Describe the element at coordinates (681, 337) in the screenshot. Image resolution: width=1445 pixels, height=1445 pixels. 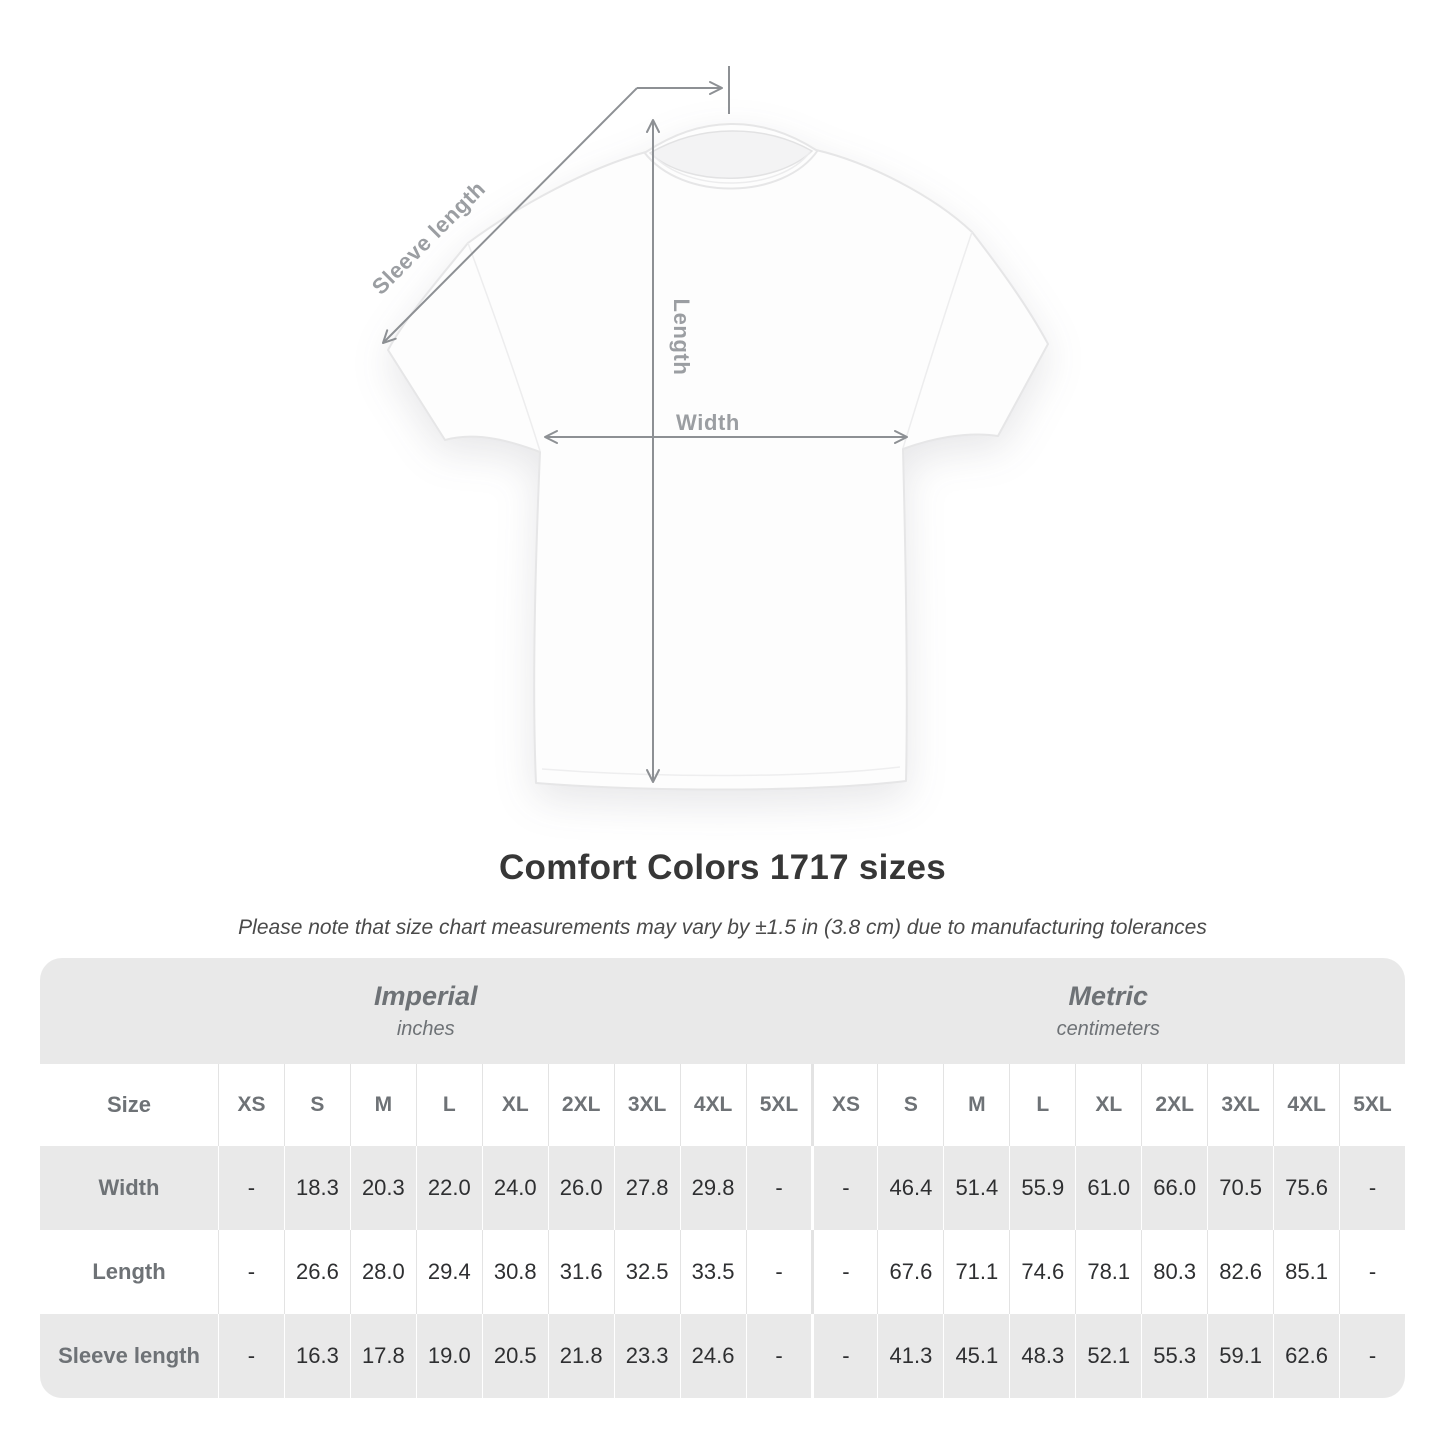
I see `length-label: Length` at that location.